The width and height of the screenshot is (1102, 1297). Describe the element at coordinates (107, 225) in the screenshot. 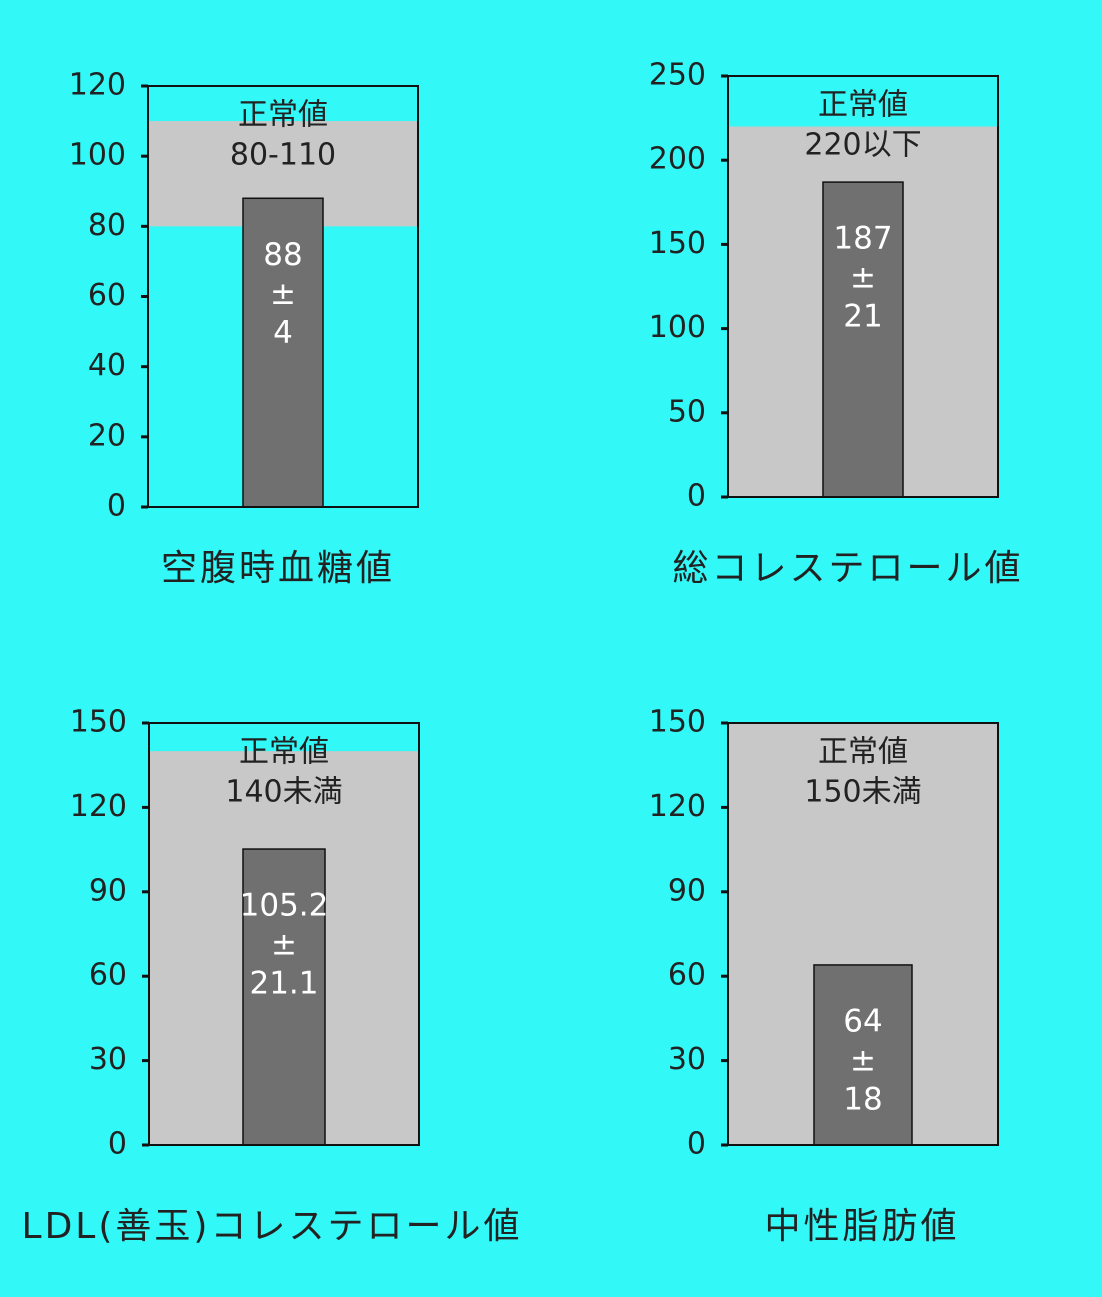

I see `y-tick-label: 80` at that location.